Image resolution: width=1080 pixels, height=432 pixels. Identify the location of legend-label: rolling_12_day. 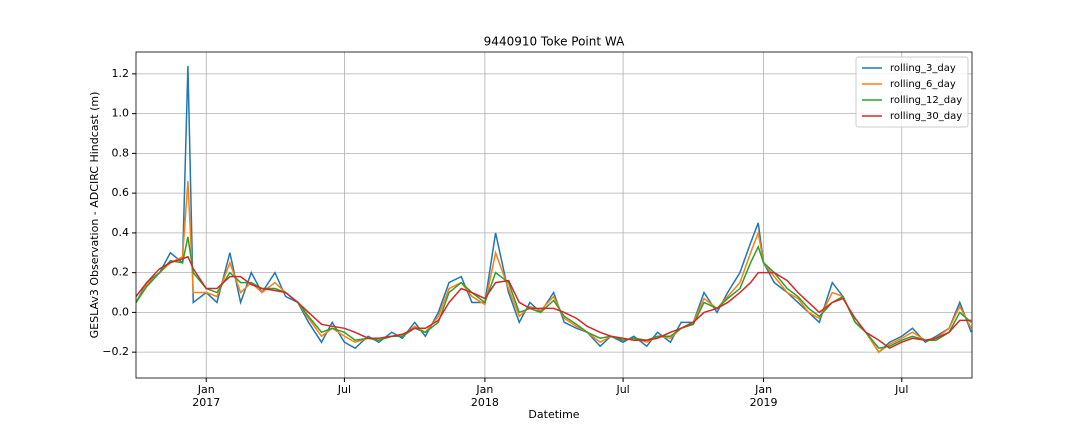
(926, 100).